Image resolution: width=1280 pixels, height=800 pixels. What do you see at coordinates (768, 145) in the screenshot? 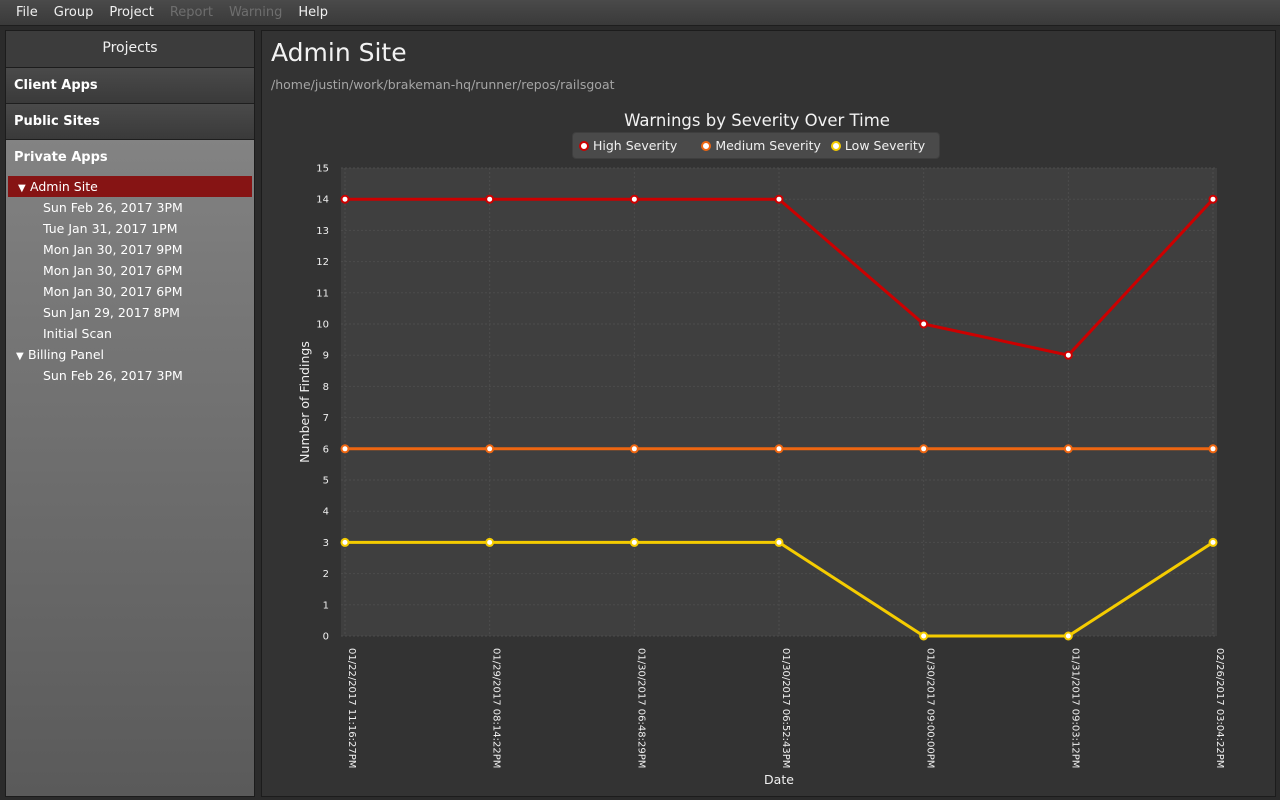
I see `legend-label: Medium Severity` at bounding box center [768, 145].